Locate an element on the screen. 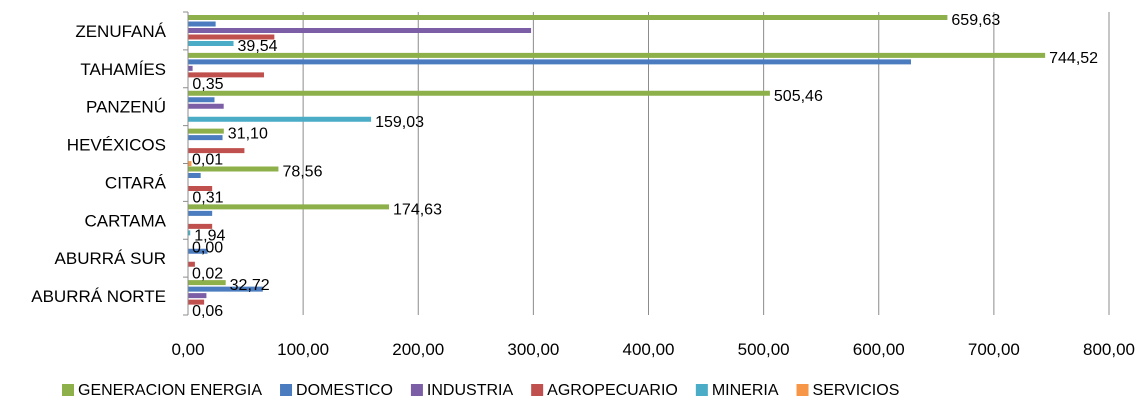  data-label: 0,06 is located at coordinates (207, 311).